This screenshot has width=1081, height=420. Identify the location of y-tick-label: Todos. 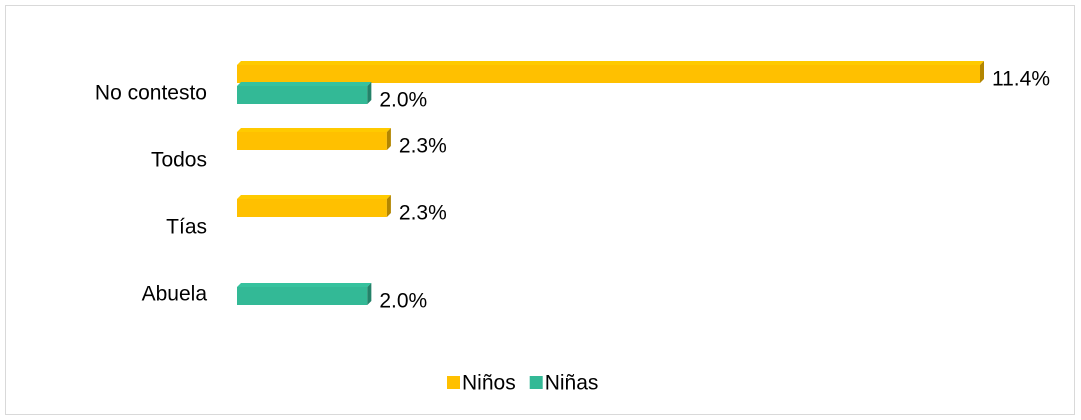
(179, 160).